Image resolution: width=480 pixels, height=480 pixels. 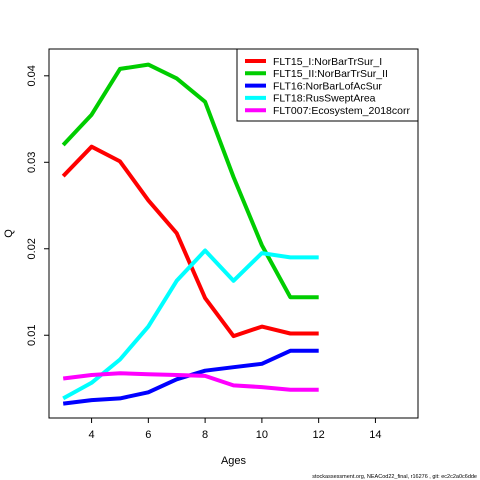 I want to click on legend-label-3: FLT16:NorBarLofAcSur, so click(x=327, y=86).